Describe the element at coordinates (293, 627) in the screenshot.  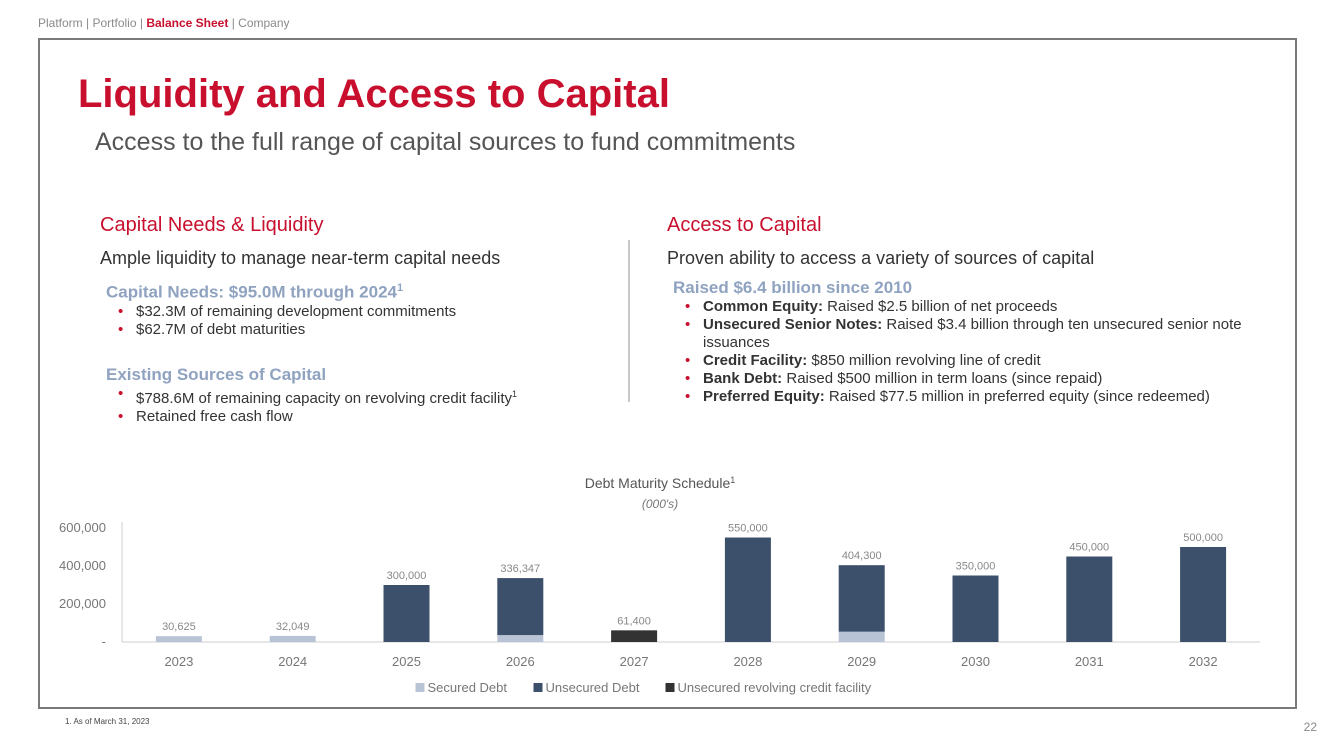
I see `data-label: 32,049` at that location.